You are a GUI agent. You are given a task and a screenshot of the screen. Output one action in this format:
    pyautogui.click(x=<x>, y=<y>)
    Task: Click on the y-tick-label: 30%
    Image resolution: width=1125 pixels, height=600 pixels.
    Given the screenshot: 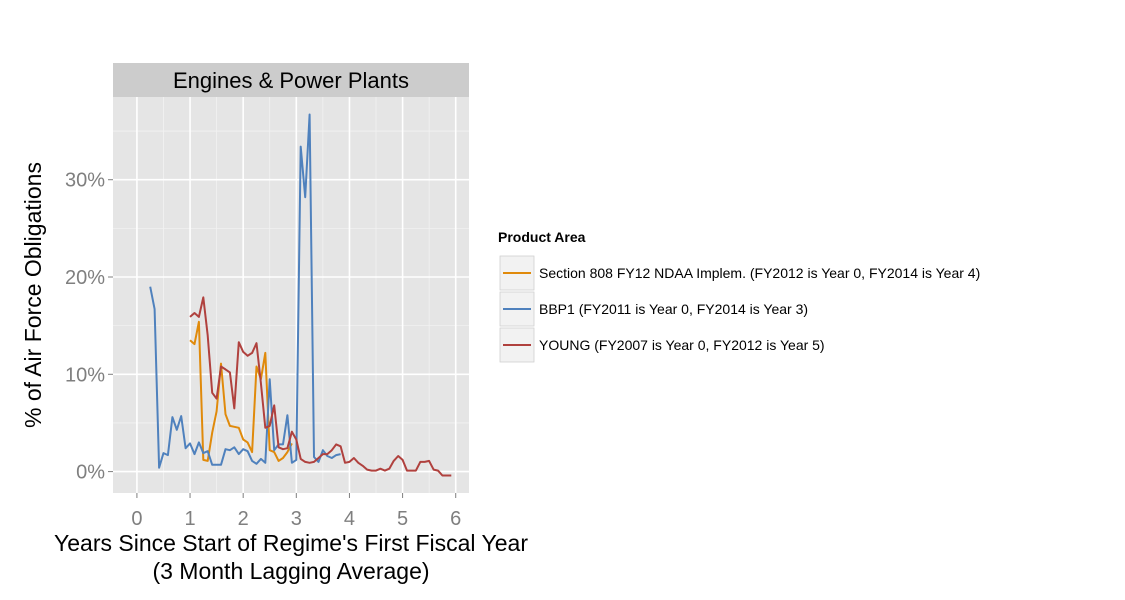 What is the action you would take?
    pyautogui.click(x=85, y=181)
    